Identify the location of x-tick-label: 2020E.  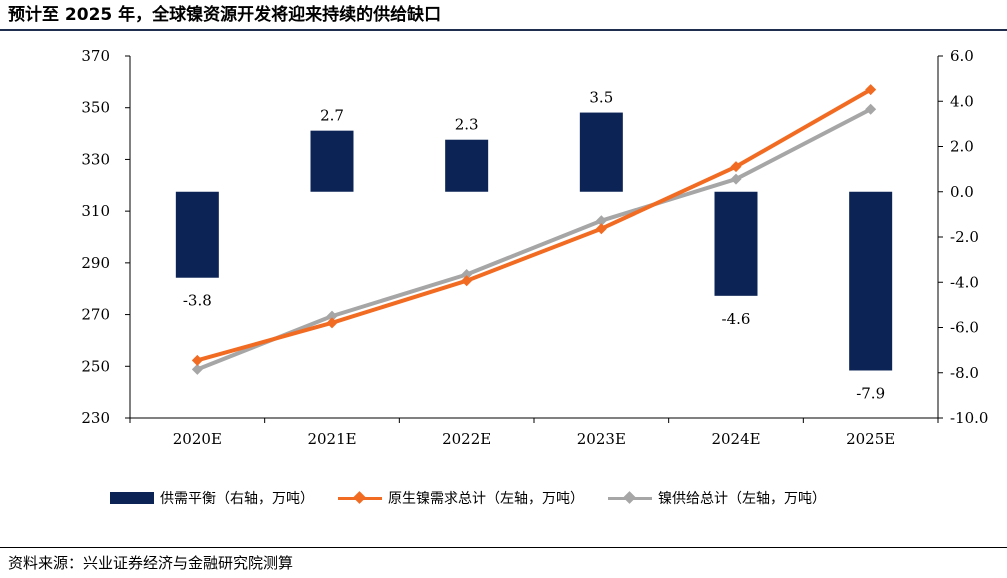
(197, 439).